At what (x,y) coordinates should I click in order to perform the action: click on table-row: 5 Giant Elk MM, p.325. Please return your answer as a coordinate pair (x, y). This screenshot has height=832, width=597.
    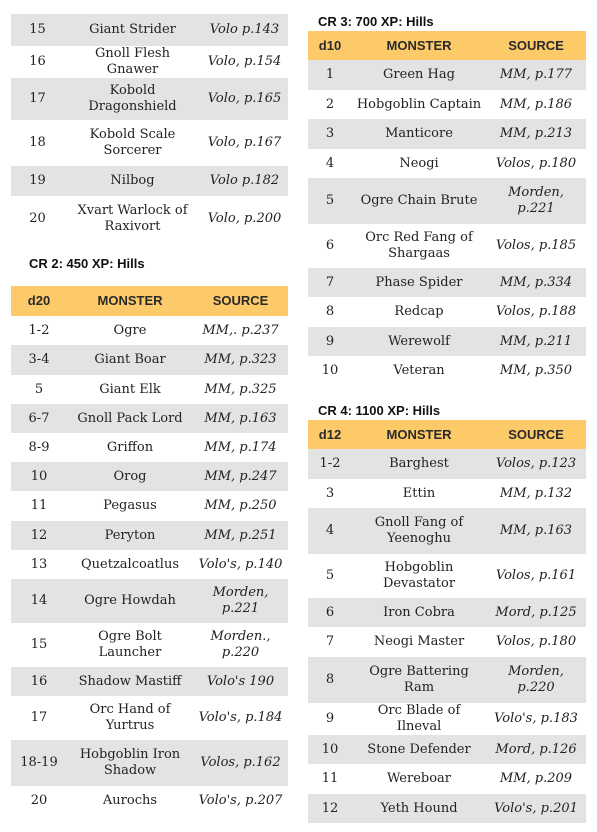
    Looking at the image, I should click on (149, 389).